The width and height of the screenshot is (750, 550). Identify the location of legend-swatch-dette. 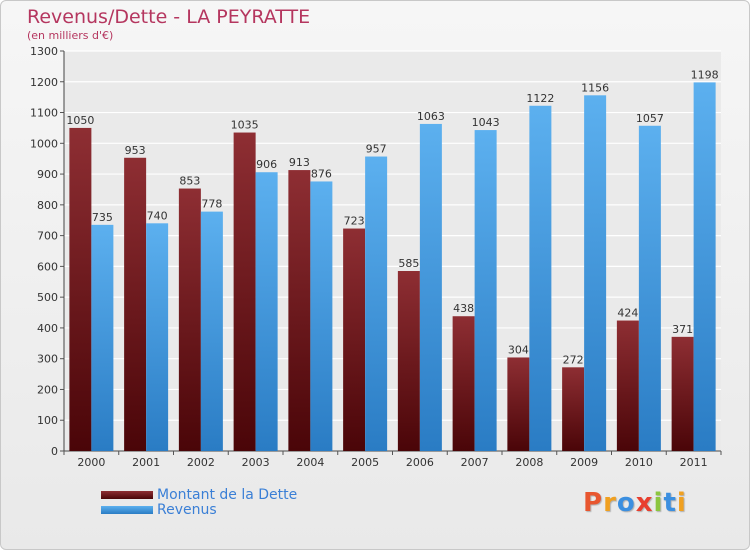
(127, 495).